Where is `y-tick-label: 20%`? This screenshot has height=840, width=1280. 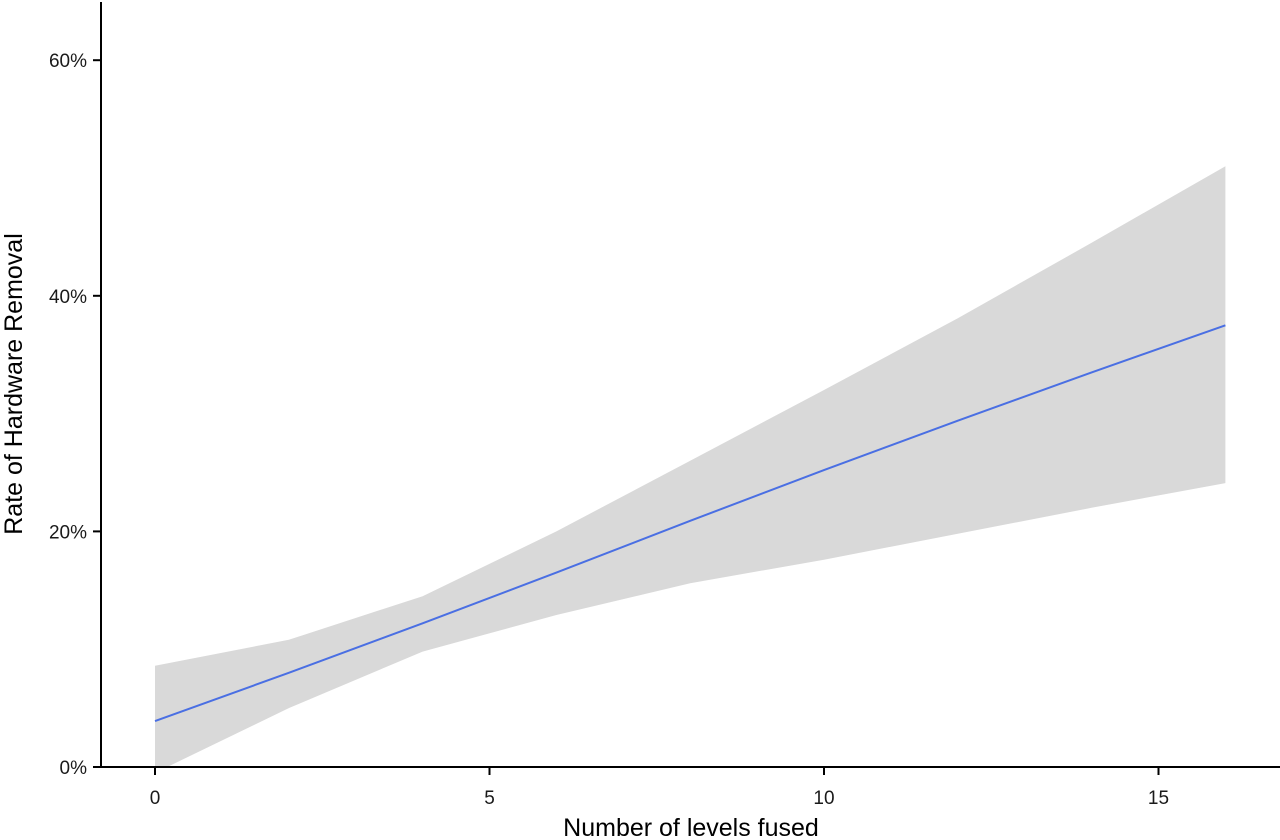
y-tick-label: 20% is located at coordinates (68, 532).